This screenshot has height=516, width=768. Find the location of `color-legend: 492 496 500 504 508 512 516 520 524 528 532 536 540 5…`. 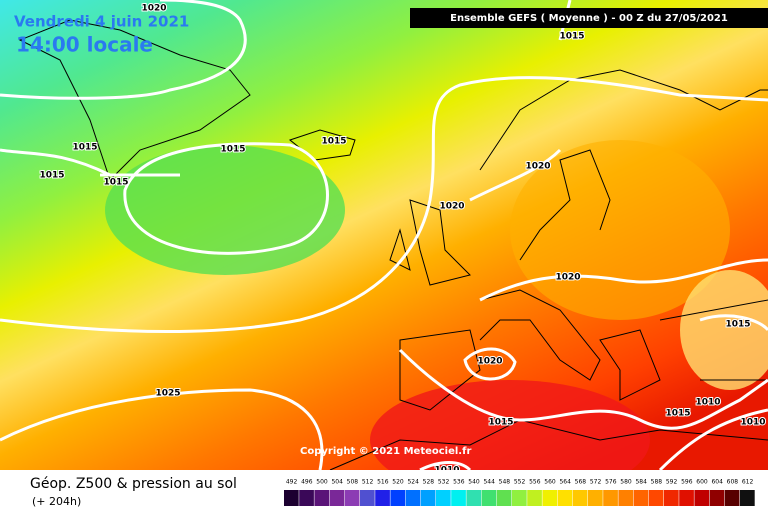

color-legend: 492 496 500 504 508 512 516 520 524 528 532 536 540 5… is located at coordinates (519, 492).